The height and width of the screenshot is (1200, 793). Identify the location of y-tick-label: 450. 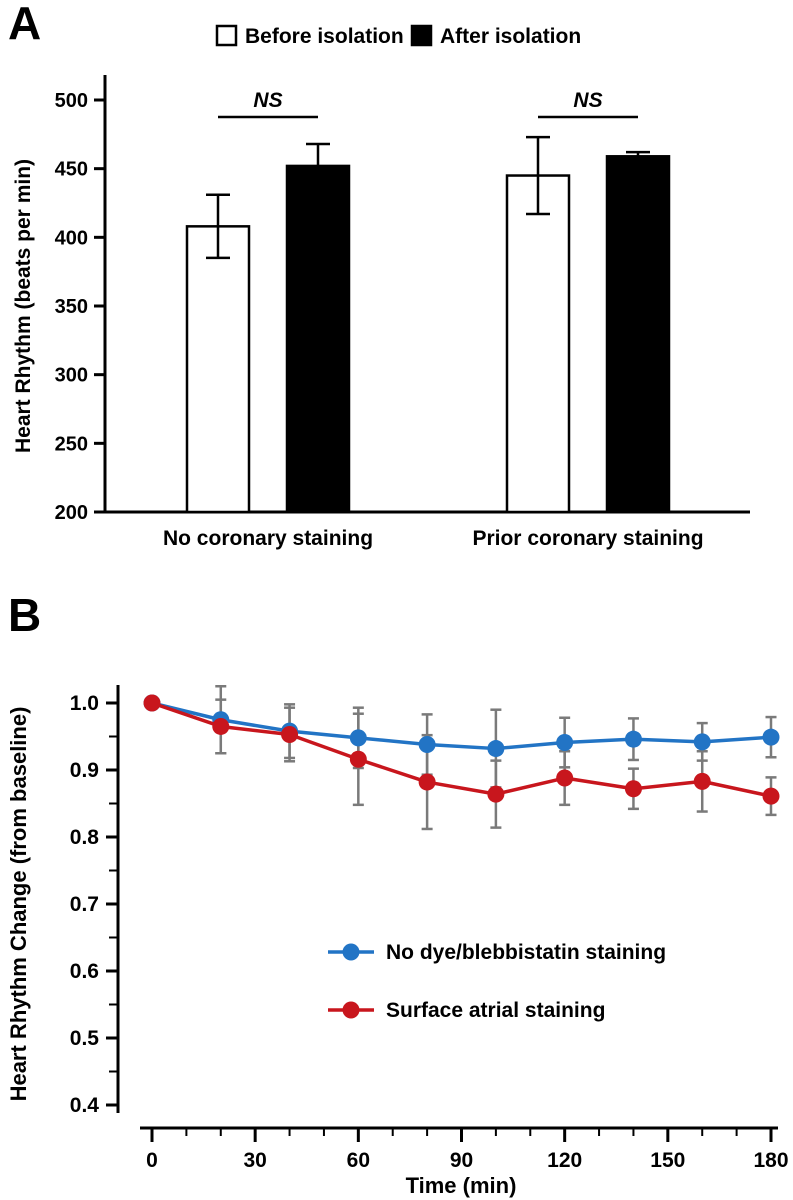
(71, 170).